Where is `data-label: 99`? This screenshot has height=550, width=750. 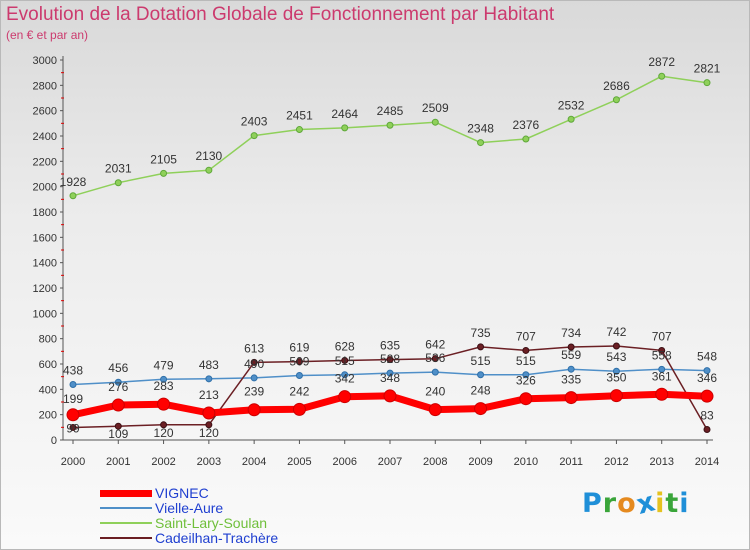
data-label: 99 is located at coordinates (73, 428).